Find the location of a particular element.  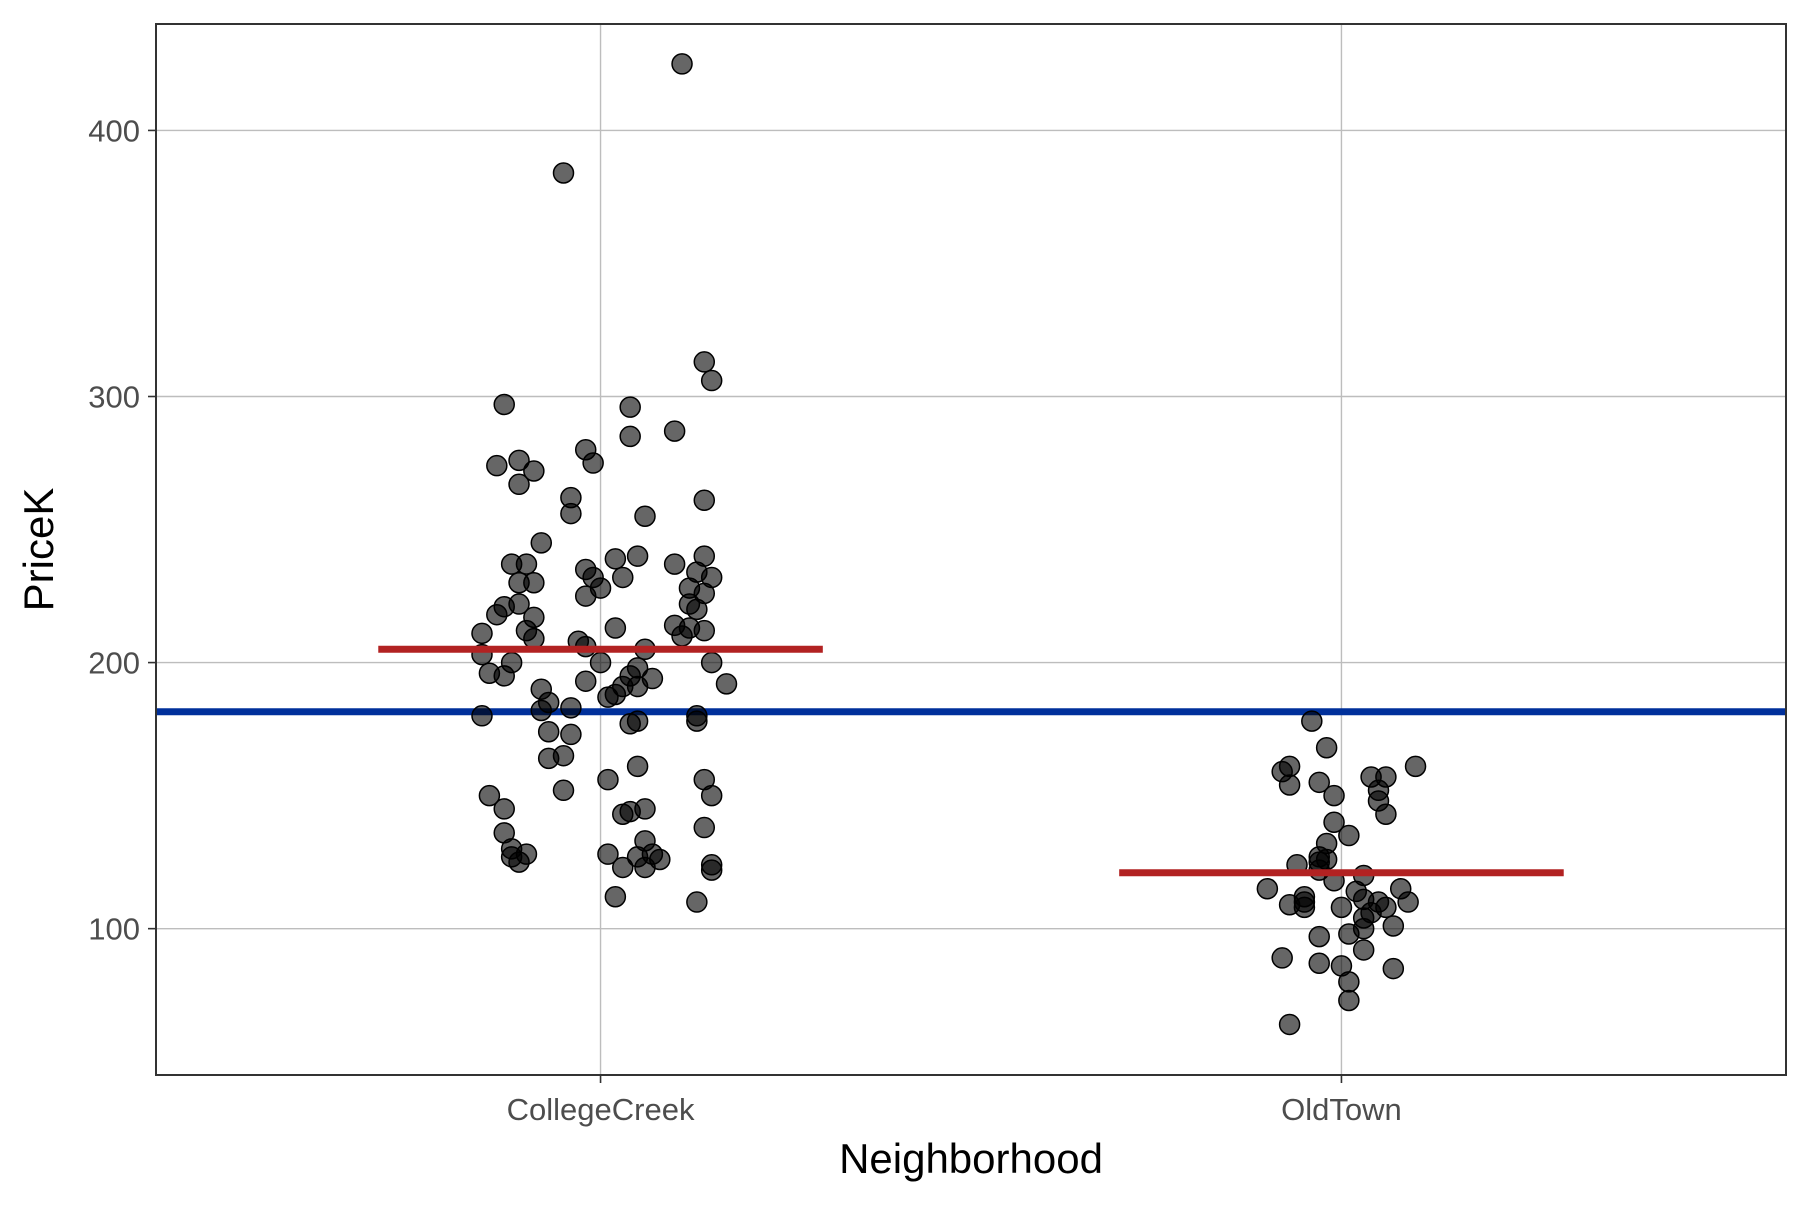

y-axis-title: PriceK is located at coordinates (38, 550).